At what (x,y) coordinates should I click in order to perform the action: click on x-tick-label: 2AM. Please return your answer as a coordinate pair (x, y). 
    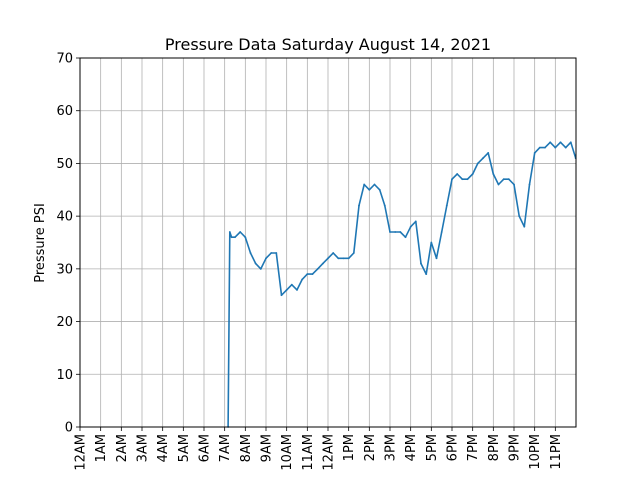
    Looking at the image, I should click on (122, 448).